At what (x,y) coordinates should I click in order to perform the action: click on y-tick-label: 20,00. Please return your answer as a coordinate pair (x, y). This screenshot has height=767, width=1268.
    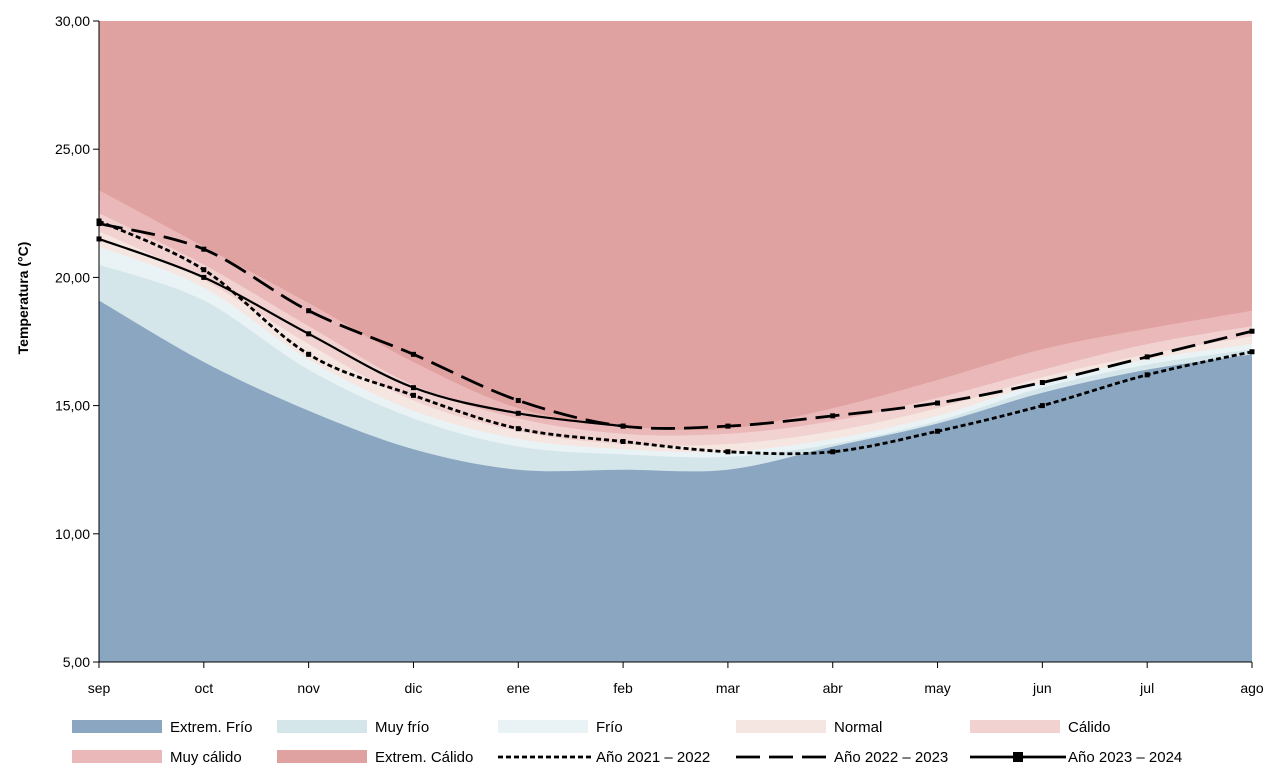
    Looking at the image, I should click on (72, 277).